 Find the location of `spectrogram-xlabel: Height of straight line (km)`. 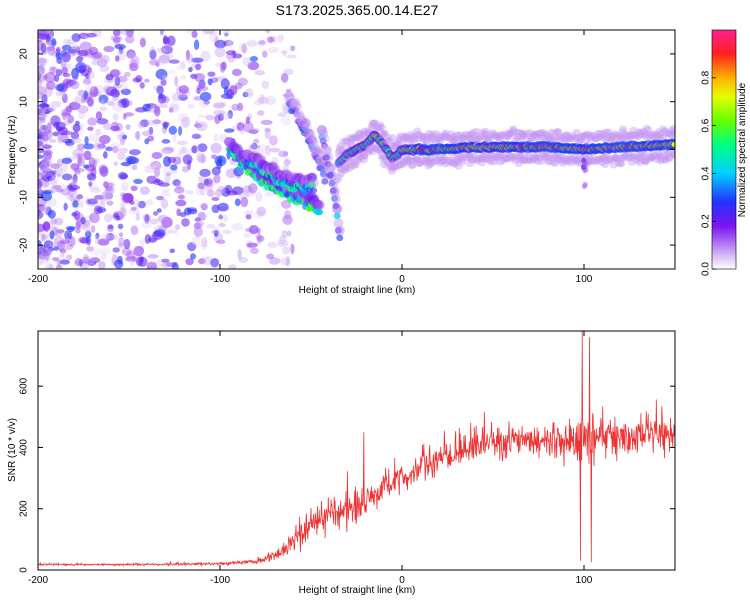

spectrogram-xlabel: Height of straight line (km) is located at coordinates (357, 290).